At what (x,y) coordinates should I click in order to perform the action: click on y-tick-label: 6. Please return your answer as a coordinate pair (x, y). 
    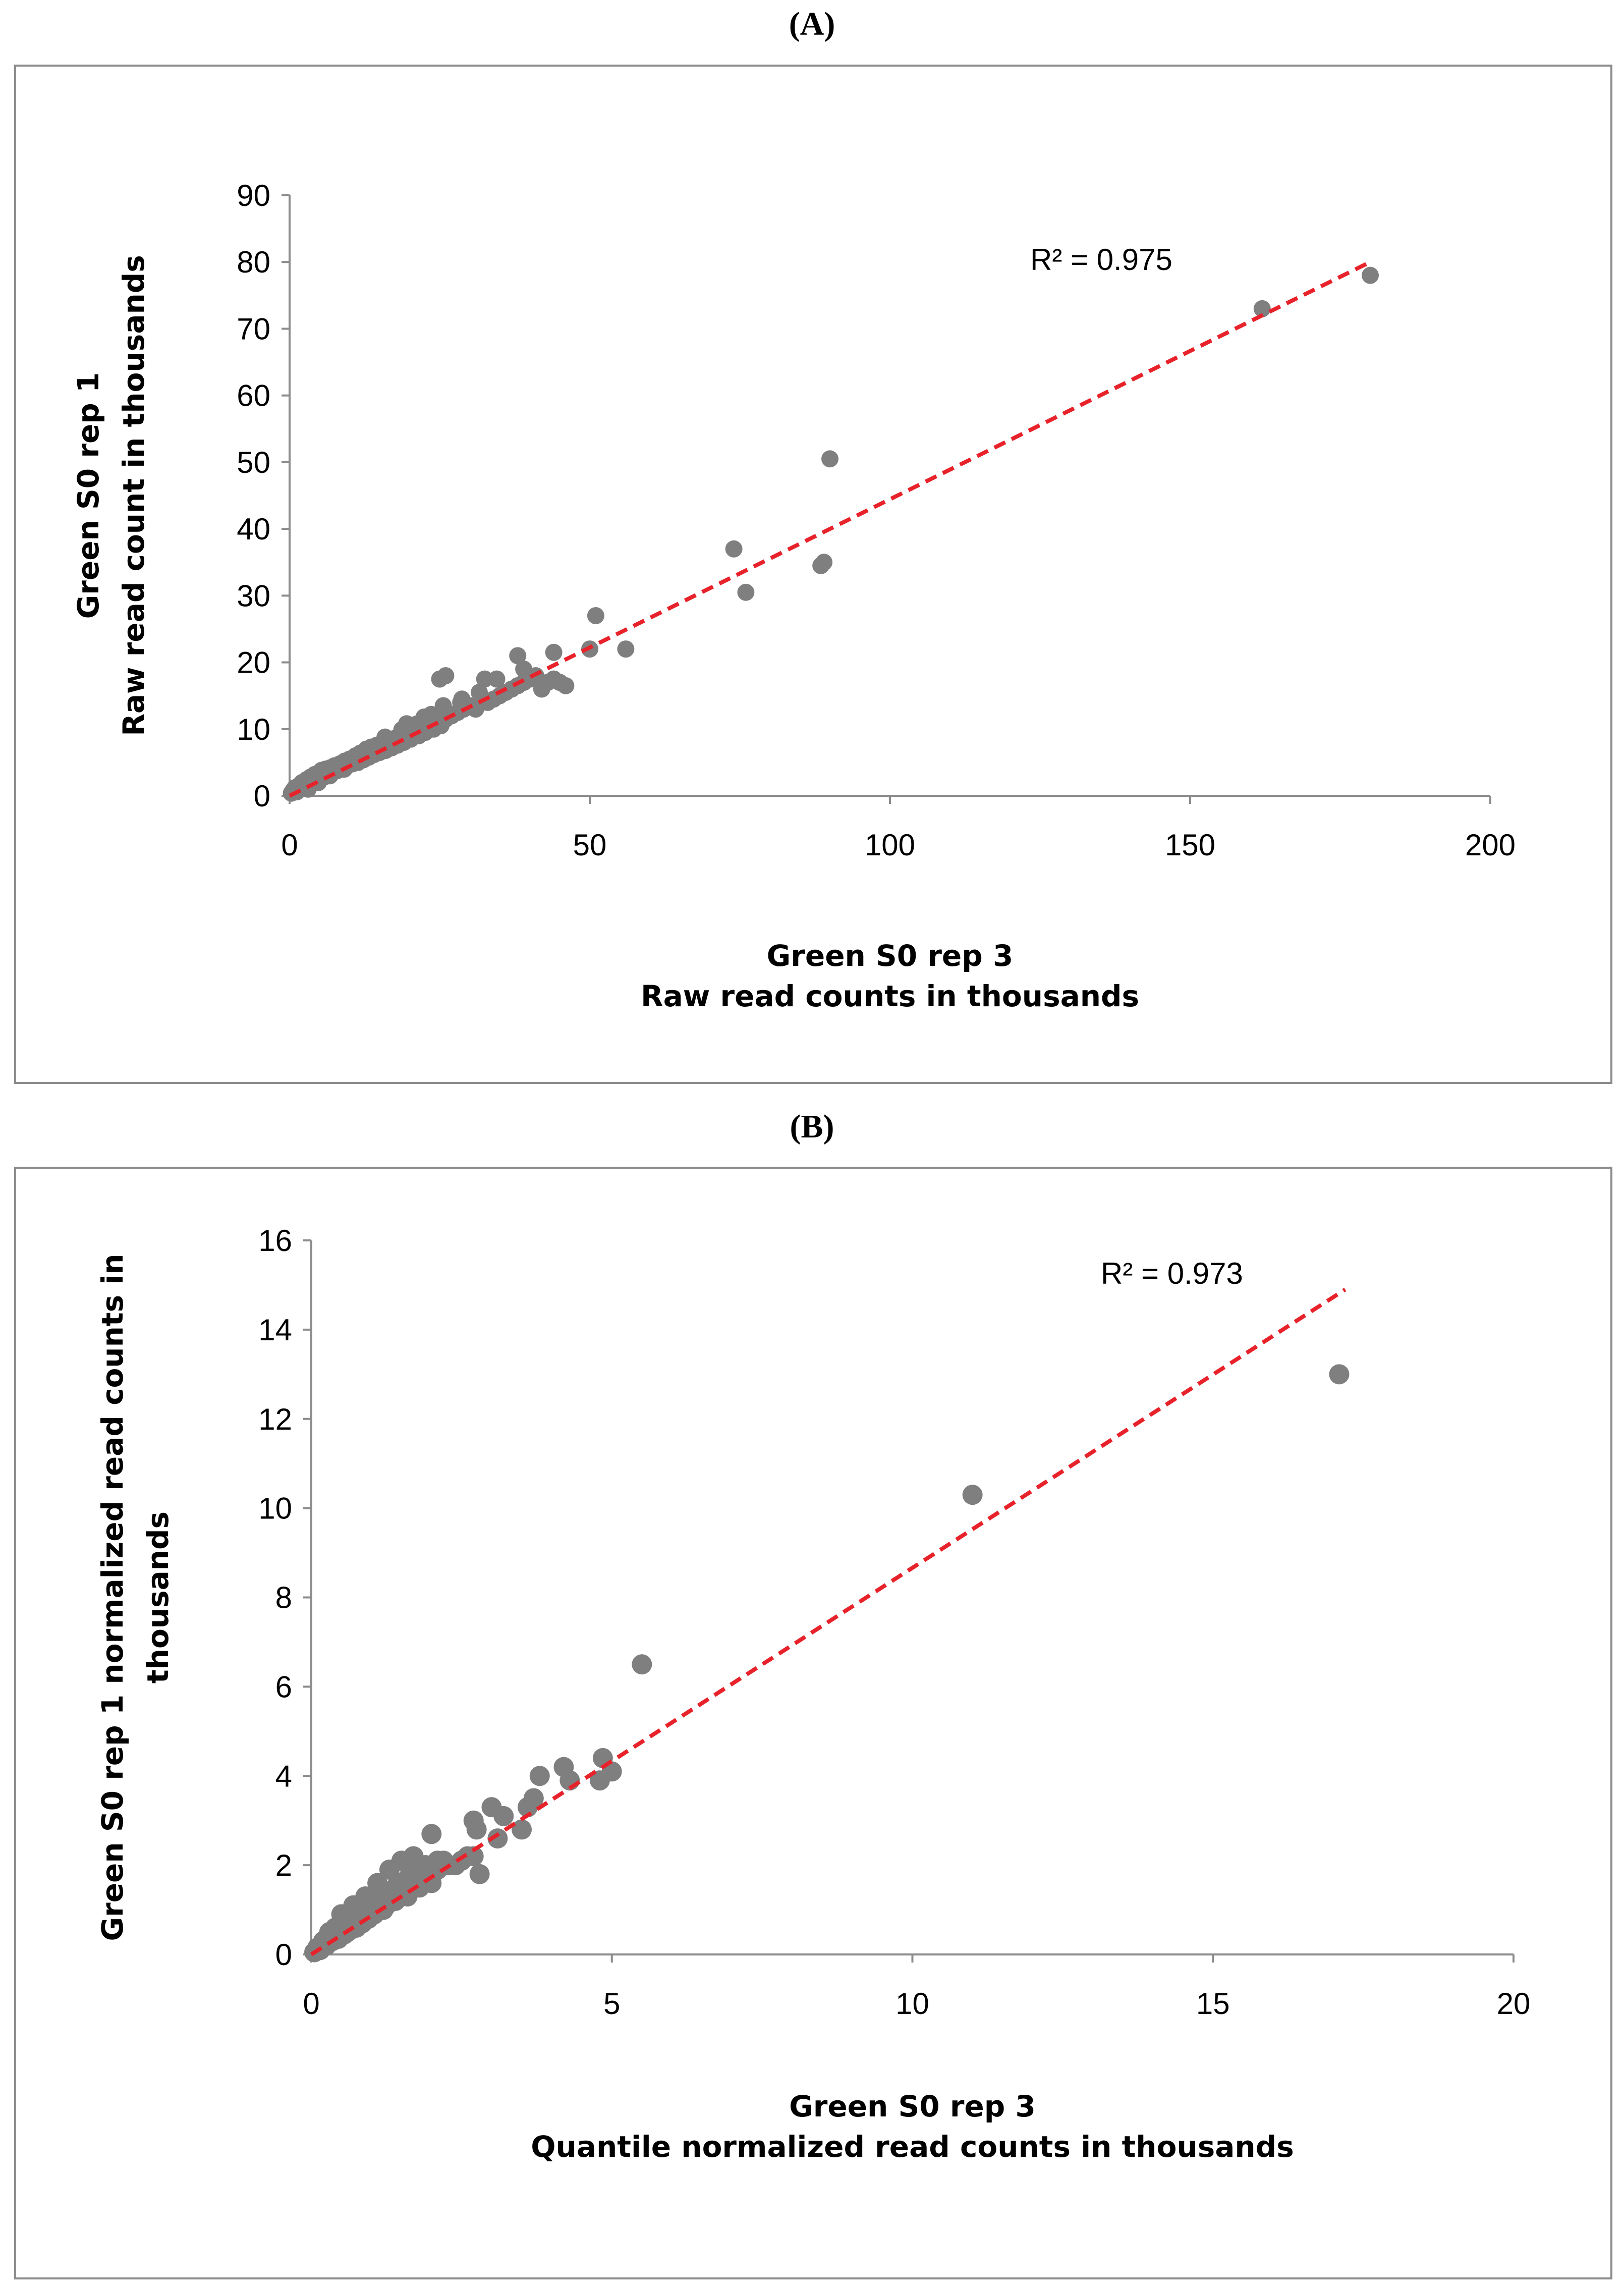
    Looking at the image, I should click on (283, 1687).